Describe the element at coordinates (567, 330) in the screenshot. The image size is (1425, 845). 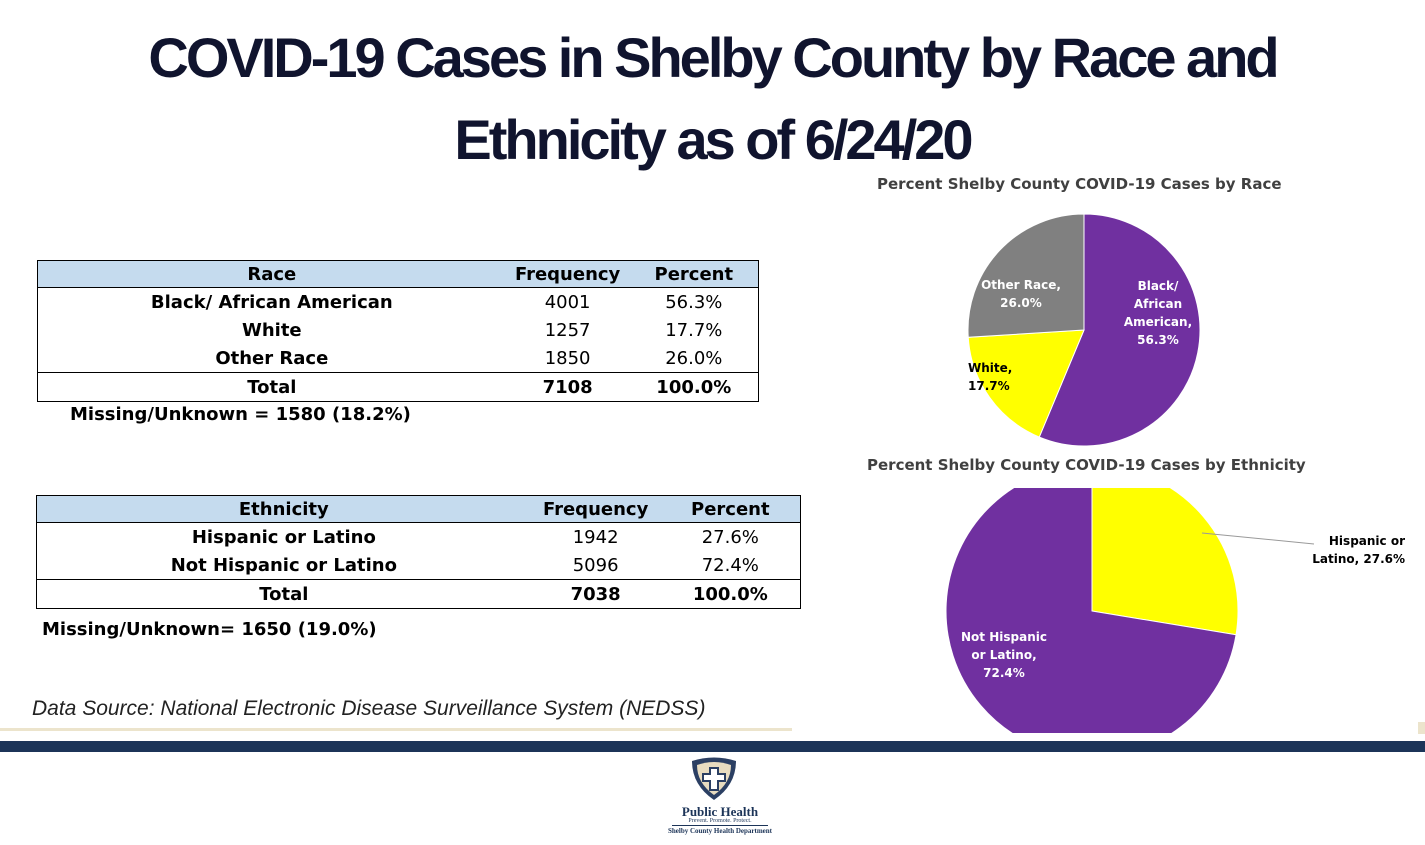
I see `row-frequency: 1257` at that location.